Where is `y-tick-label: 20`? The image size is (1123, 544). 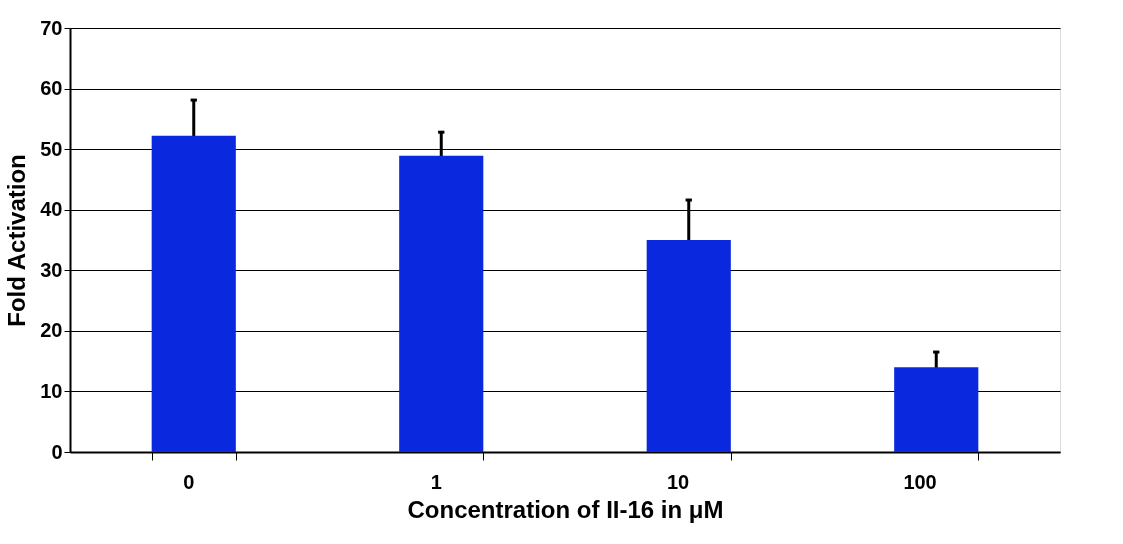
y-tick-label: 20 is located at coordinates (51, 330).